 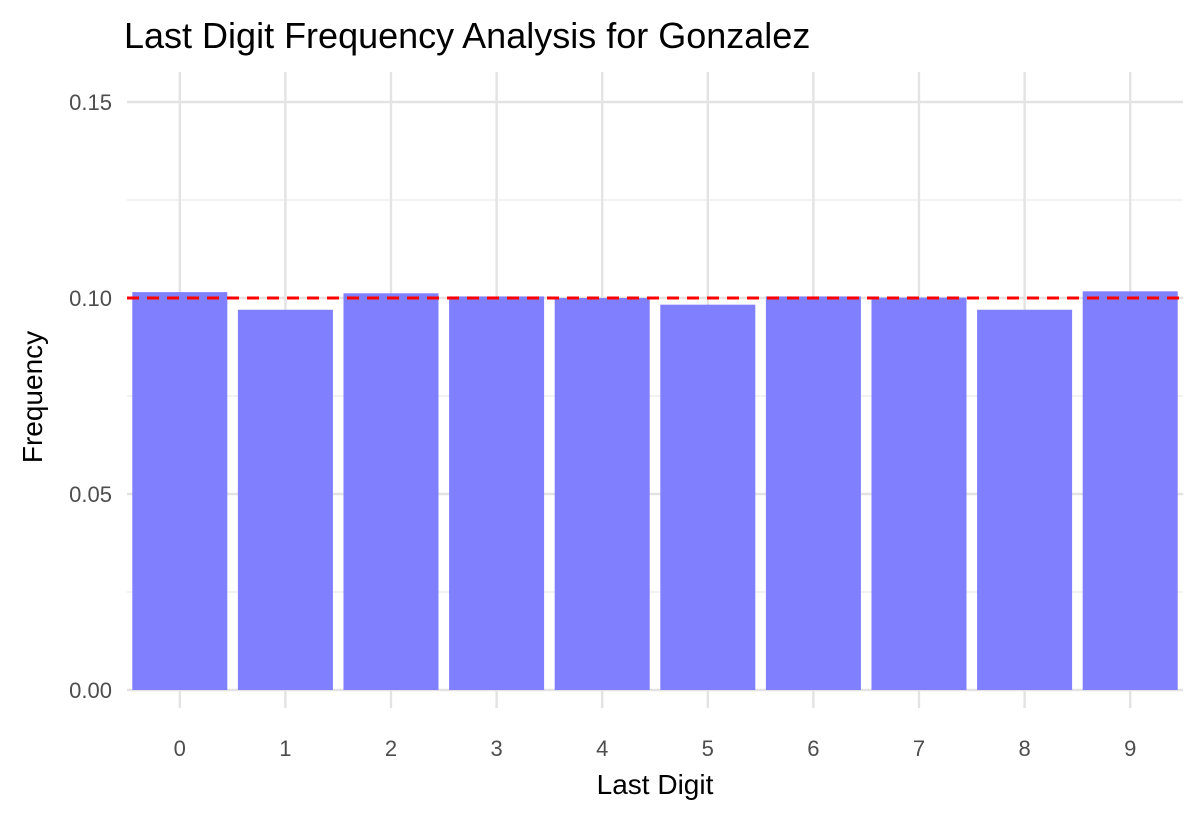 What do you see at coordinates (90, 690) in the screenshot?
I see `y-tick-label: 0.00` at bounding box center [90, 690].